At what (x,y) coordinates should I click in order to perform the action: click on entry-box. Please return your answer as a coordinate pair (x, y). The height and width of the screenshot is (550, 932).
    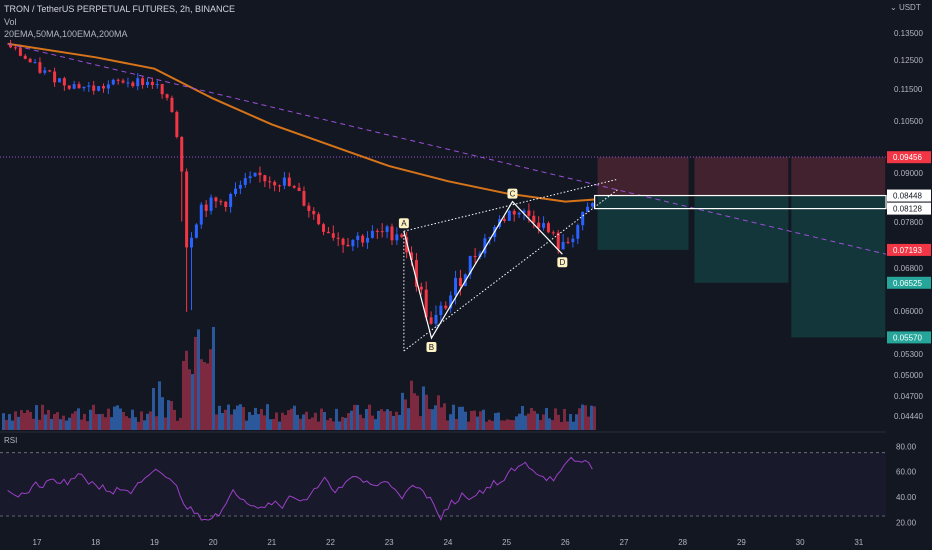
    Looking at the image, I should click on (740, 202).